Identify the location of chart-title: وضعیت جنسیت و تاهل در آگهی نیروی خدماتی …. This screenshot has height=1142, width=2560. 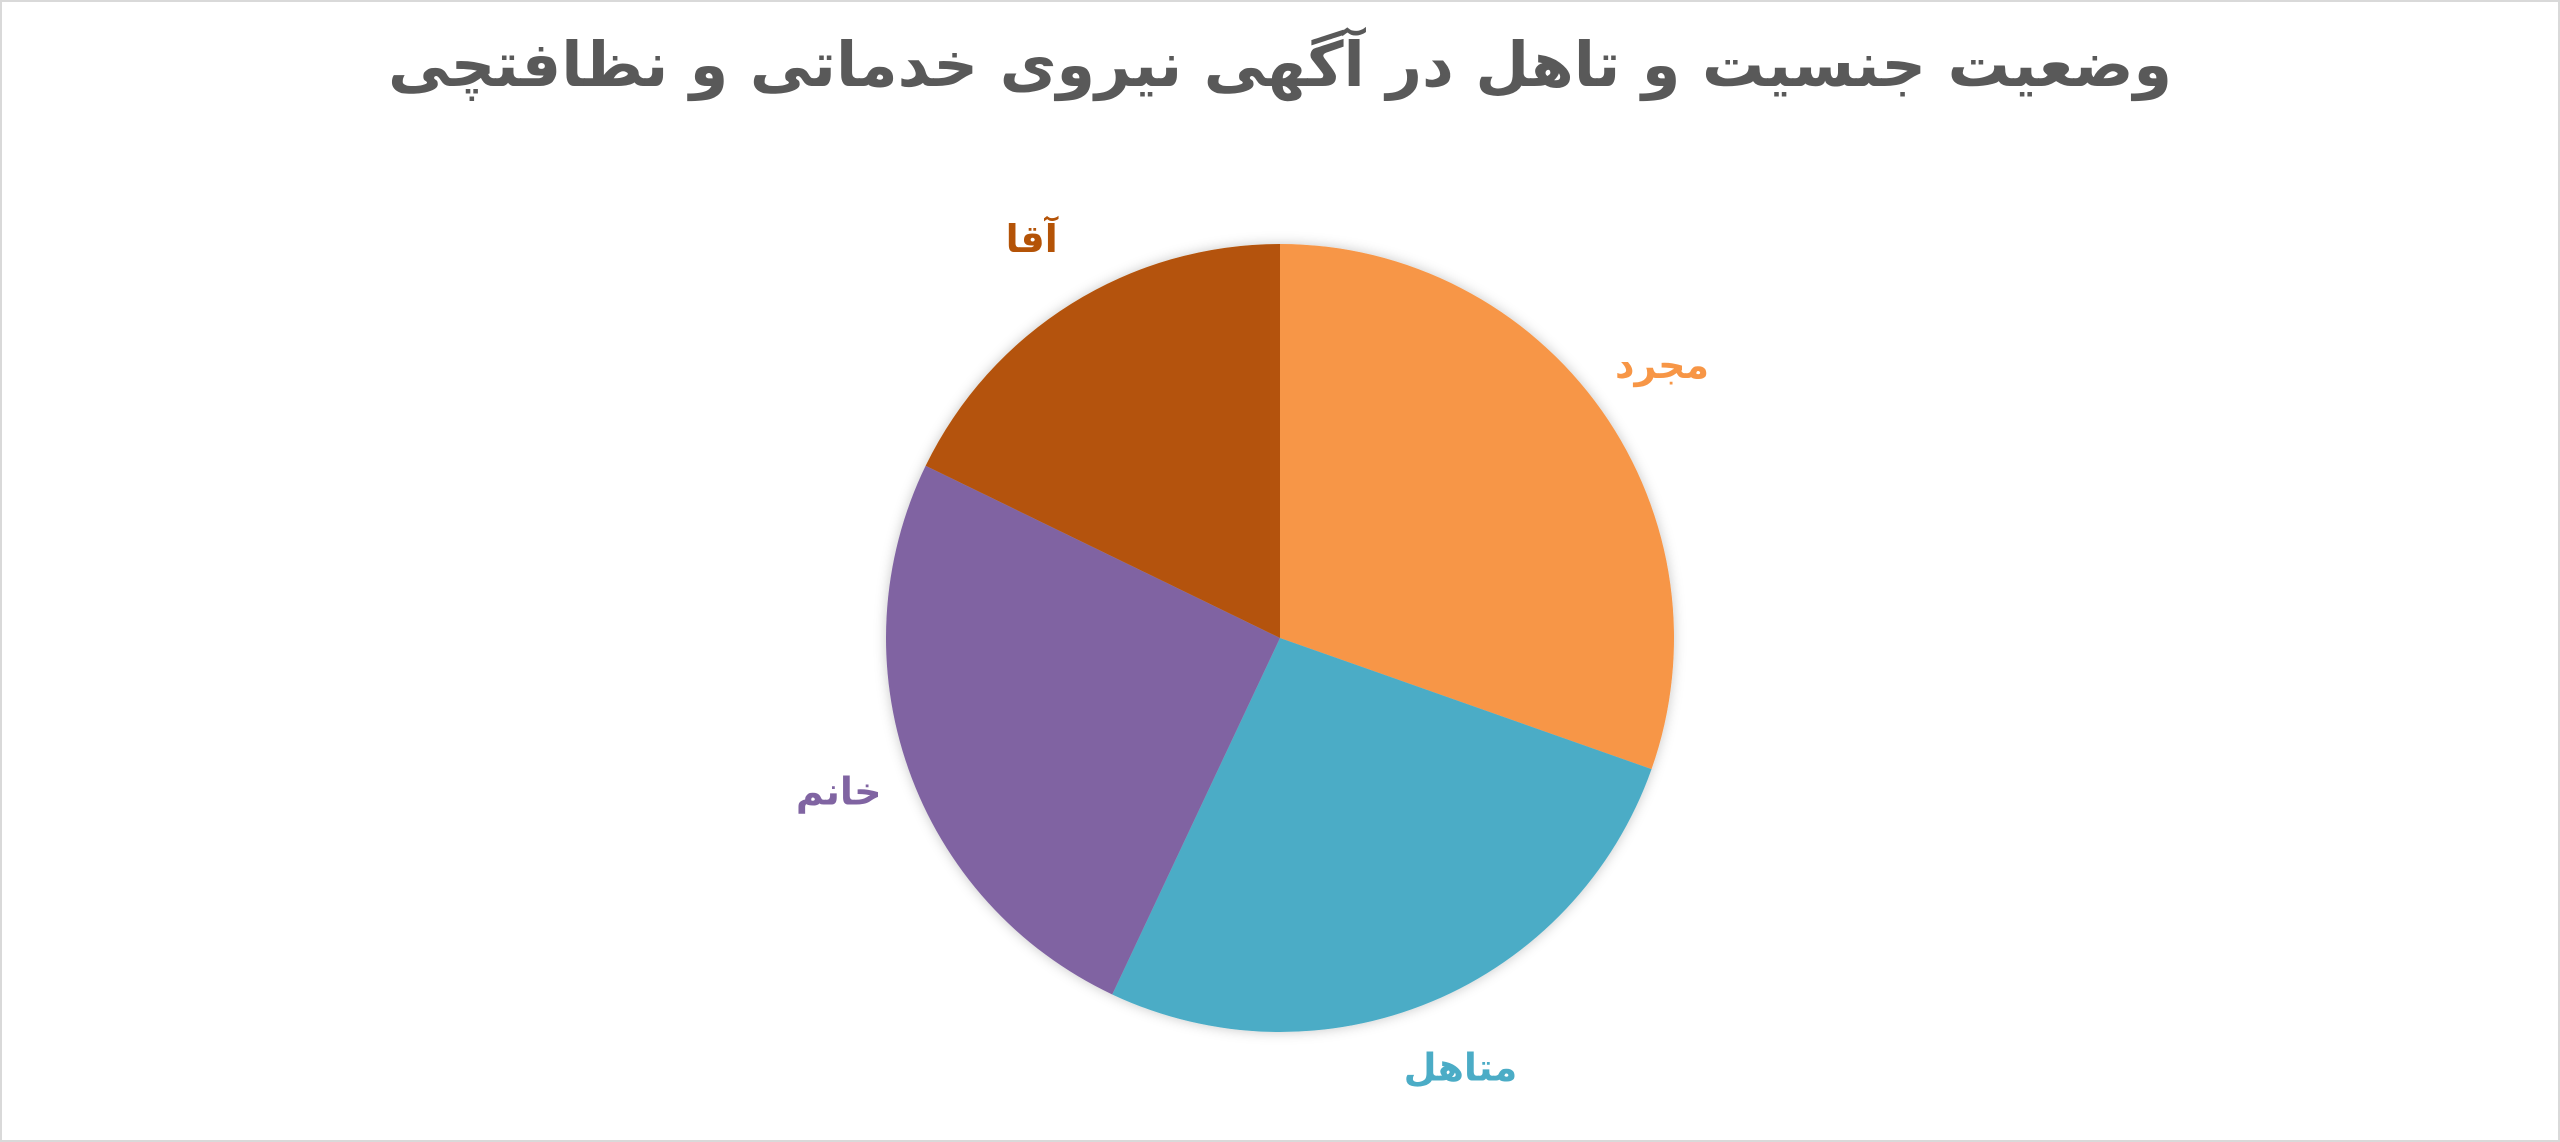
(1280, 64).